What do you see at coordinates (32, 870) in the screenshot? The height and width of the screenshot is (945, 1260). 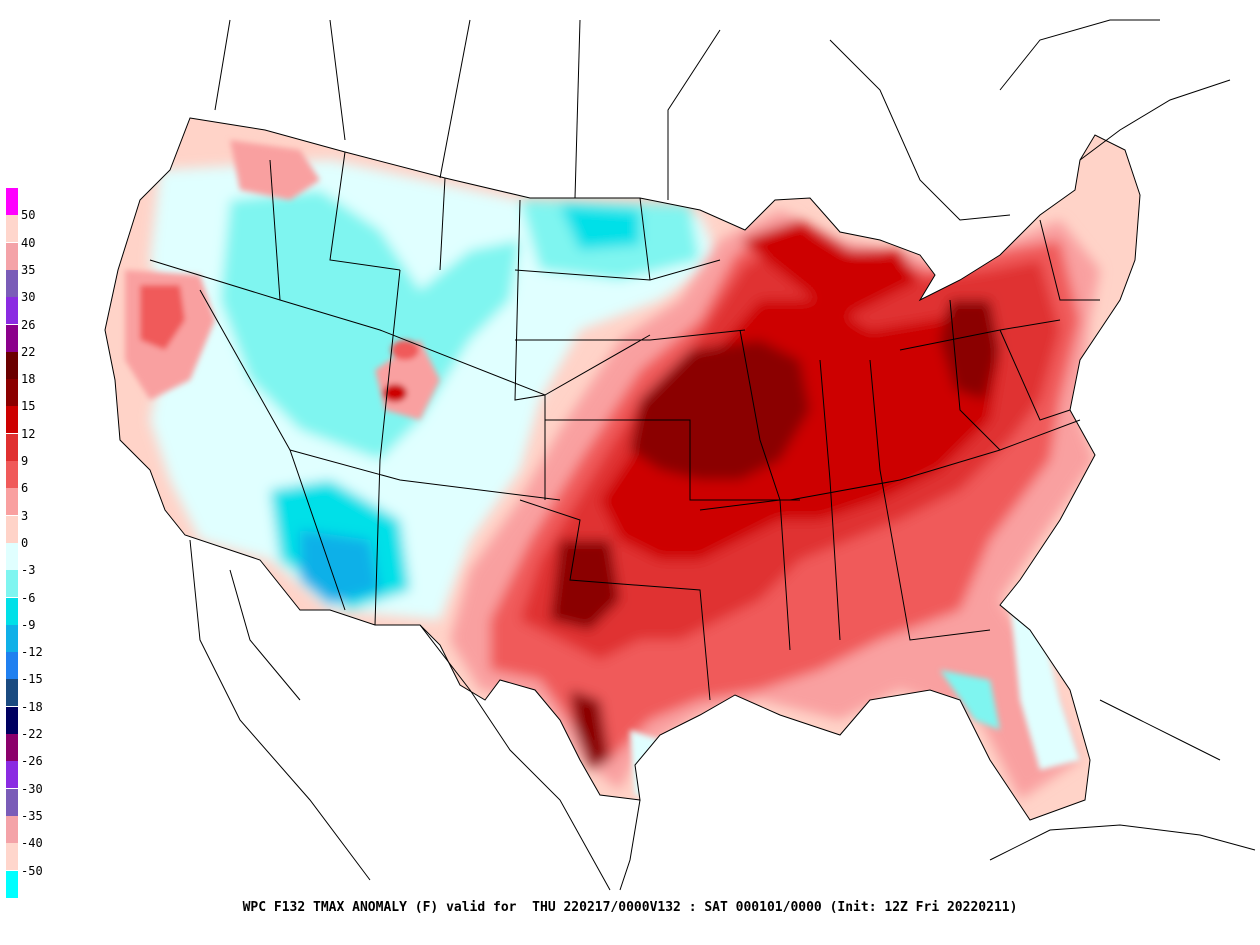 I see `legend-label: -50` at bounding box center [32, 870].